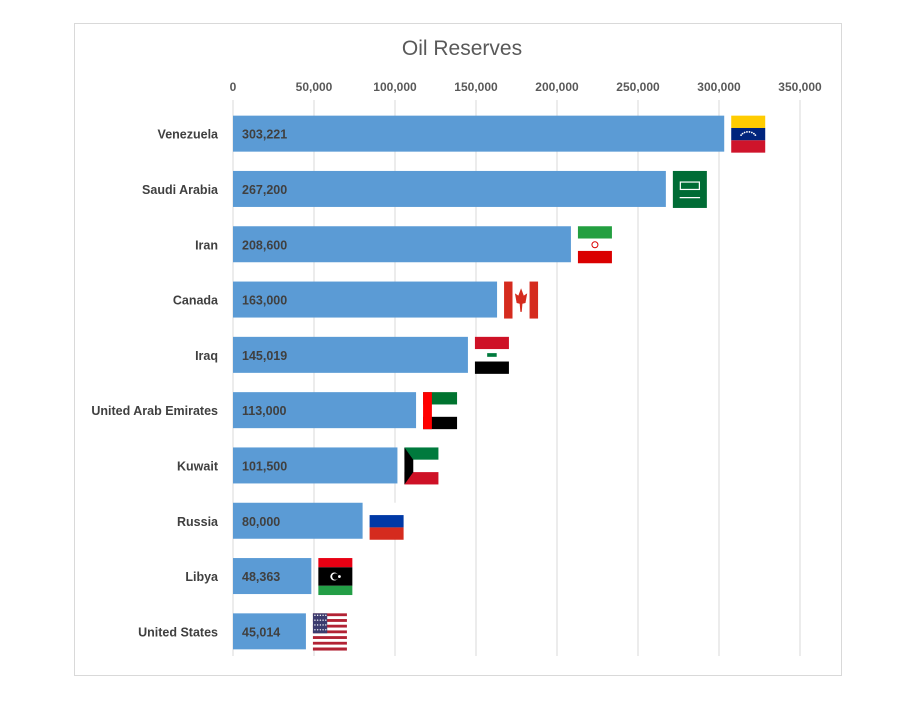 The image size is (924, 706). Describe the element at coordinates (264, 135) in the screenshot. I see `data-label: 303,221` at that location.